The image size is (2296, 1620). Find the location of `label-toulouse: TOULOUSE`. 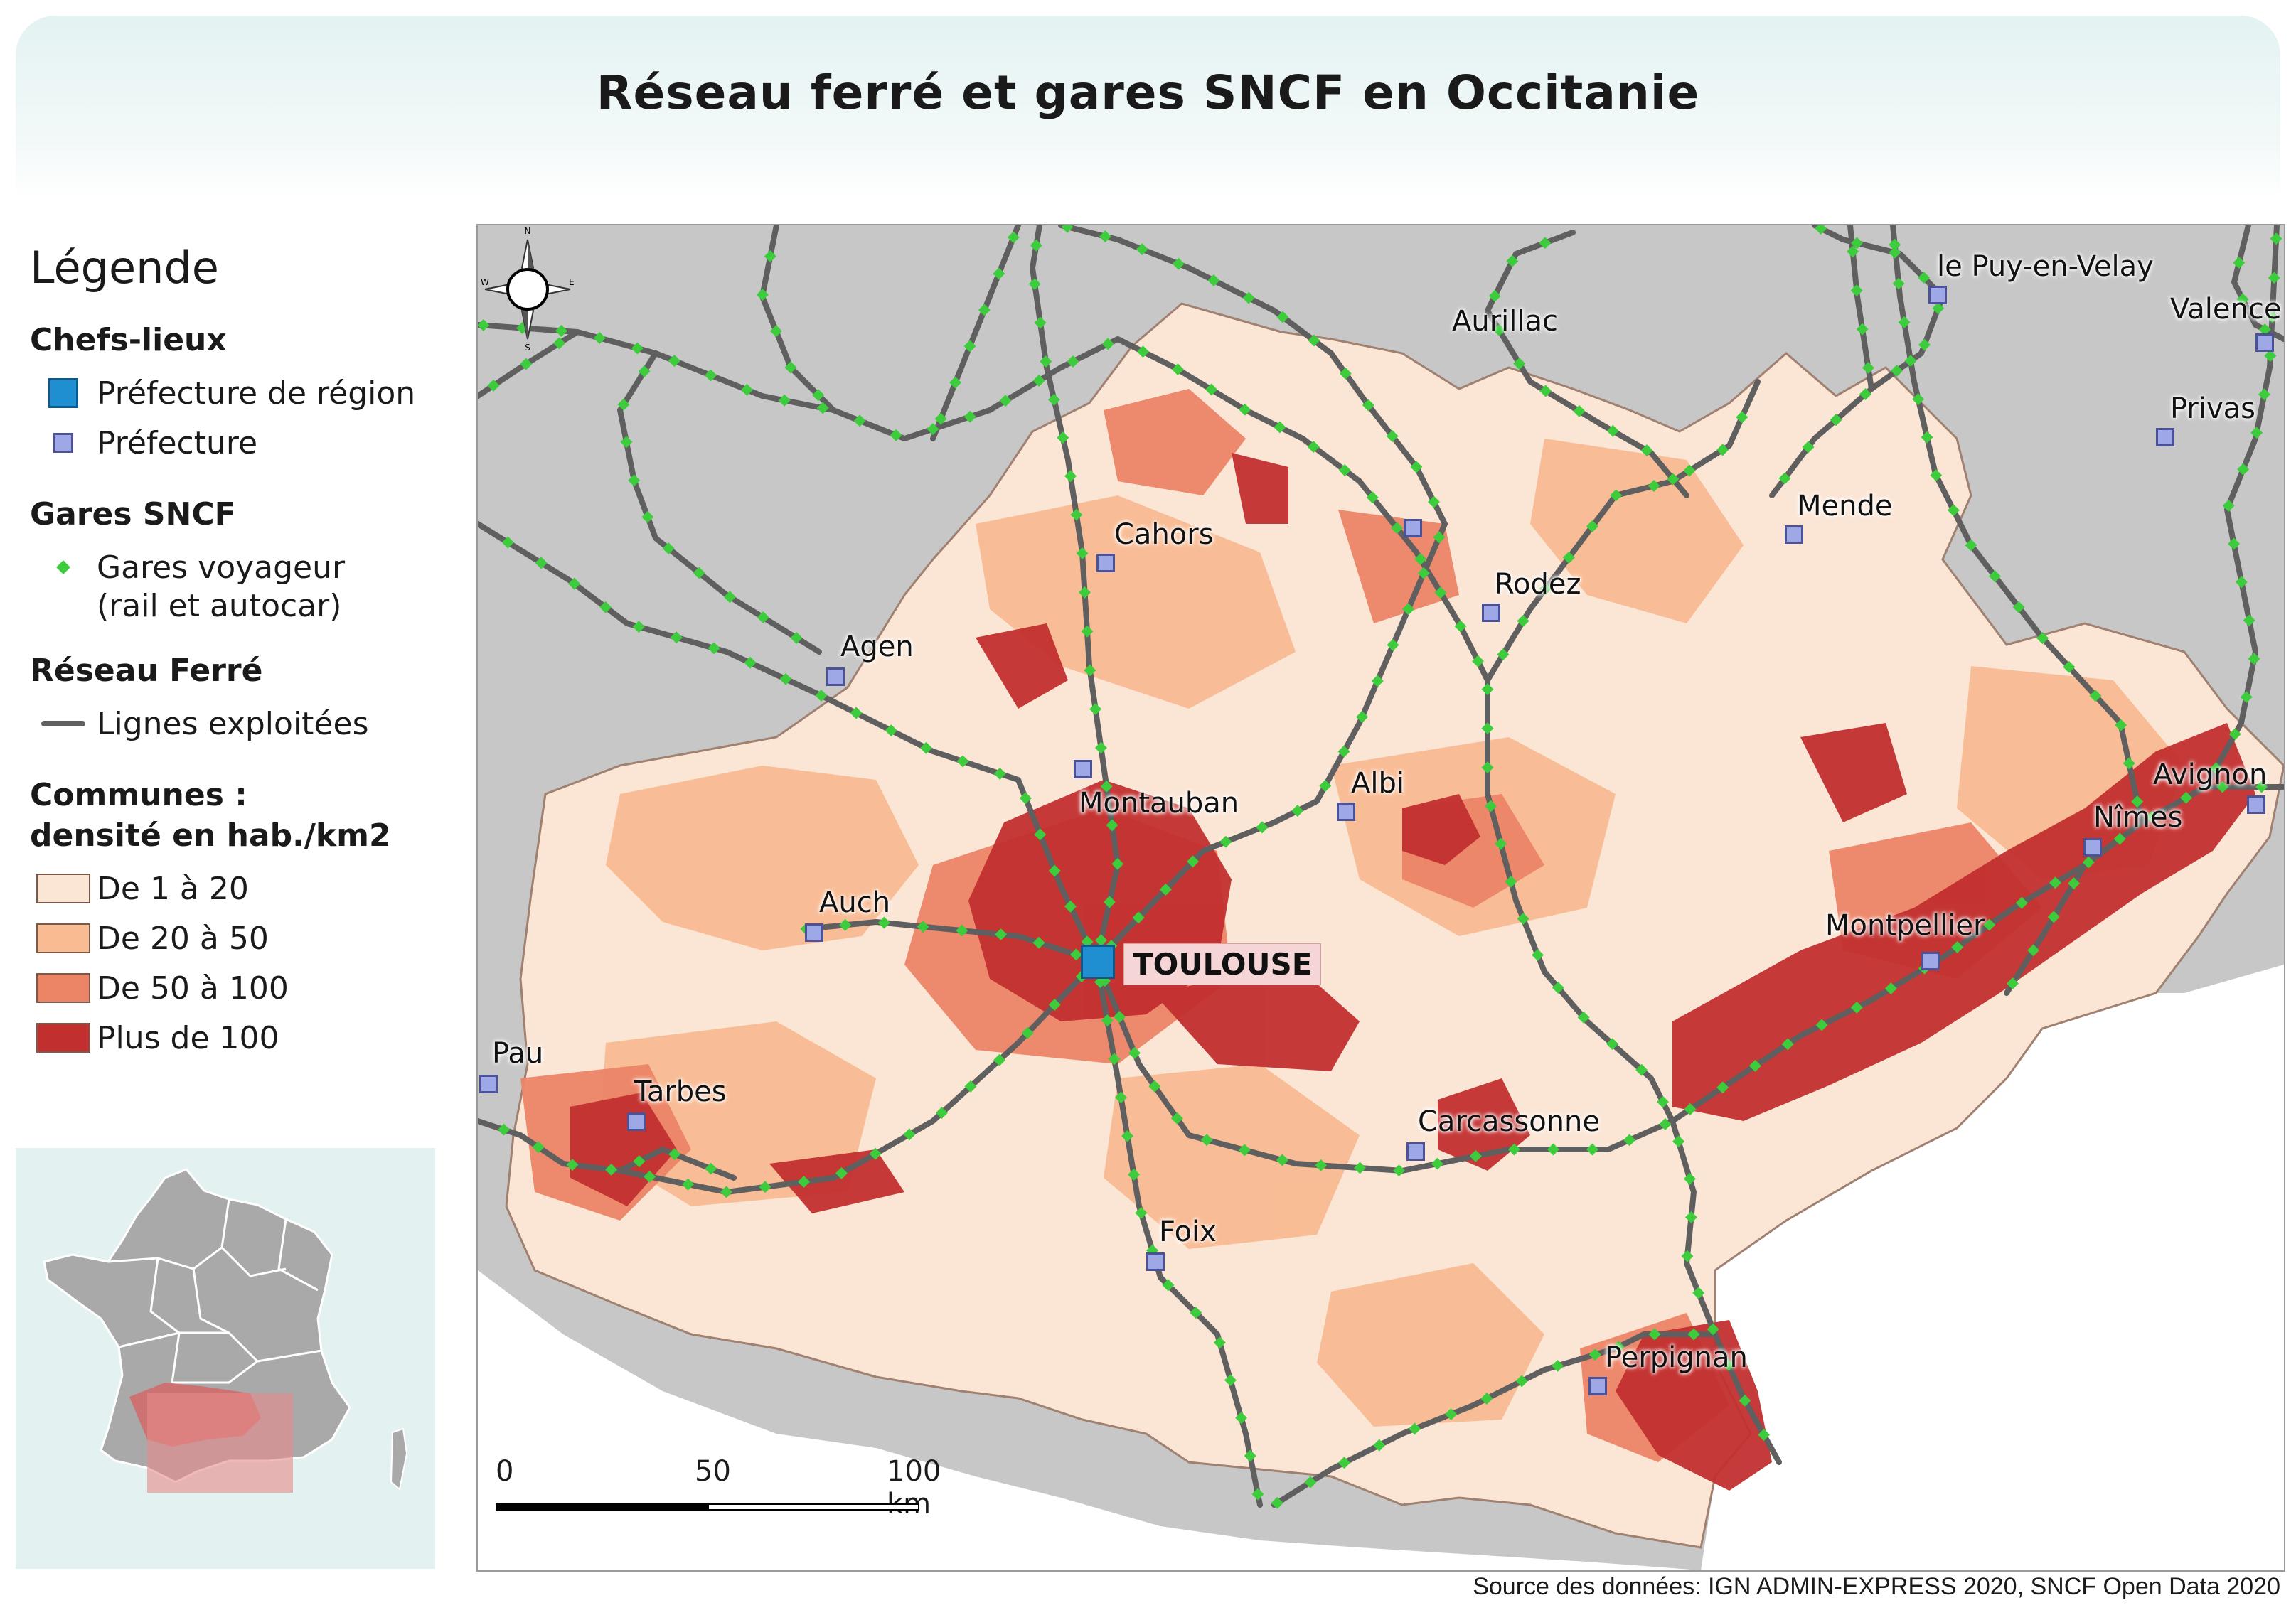

label-toulouse: TOULOUSE is located at coordinates (1222, 964).